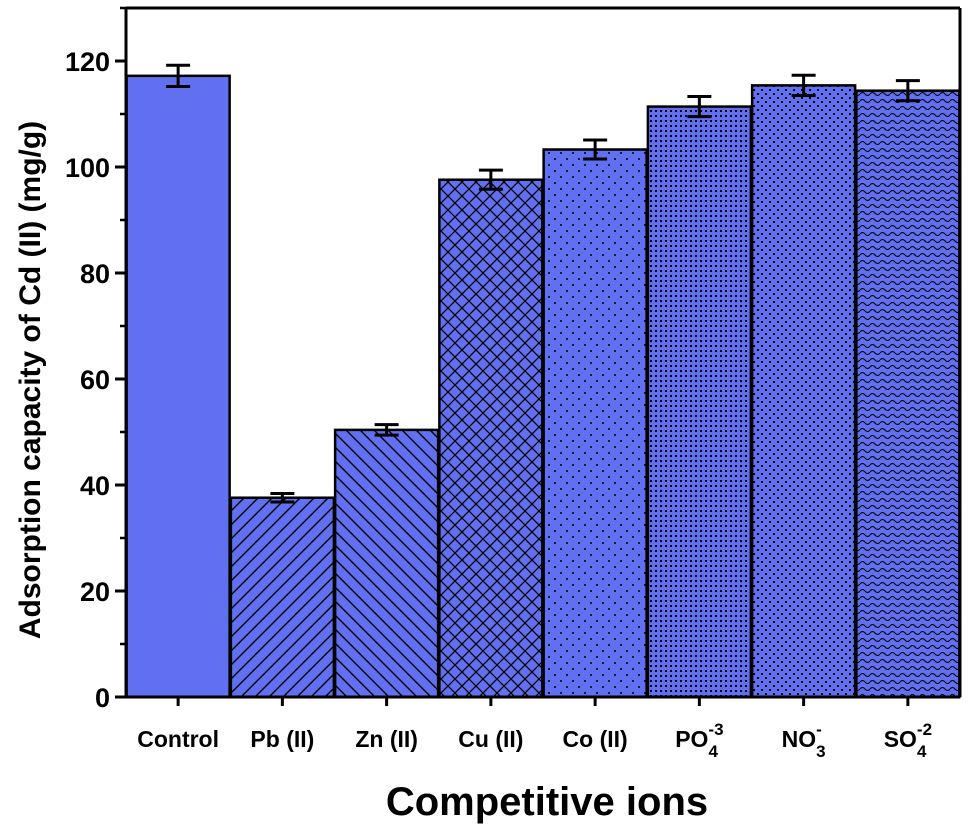 This screenshot has width=969, height=826. I want to click on y-axis-title: Adsorption capacity of Cd (II) (mg/g), so click(30, 380).